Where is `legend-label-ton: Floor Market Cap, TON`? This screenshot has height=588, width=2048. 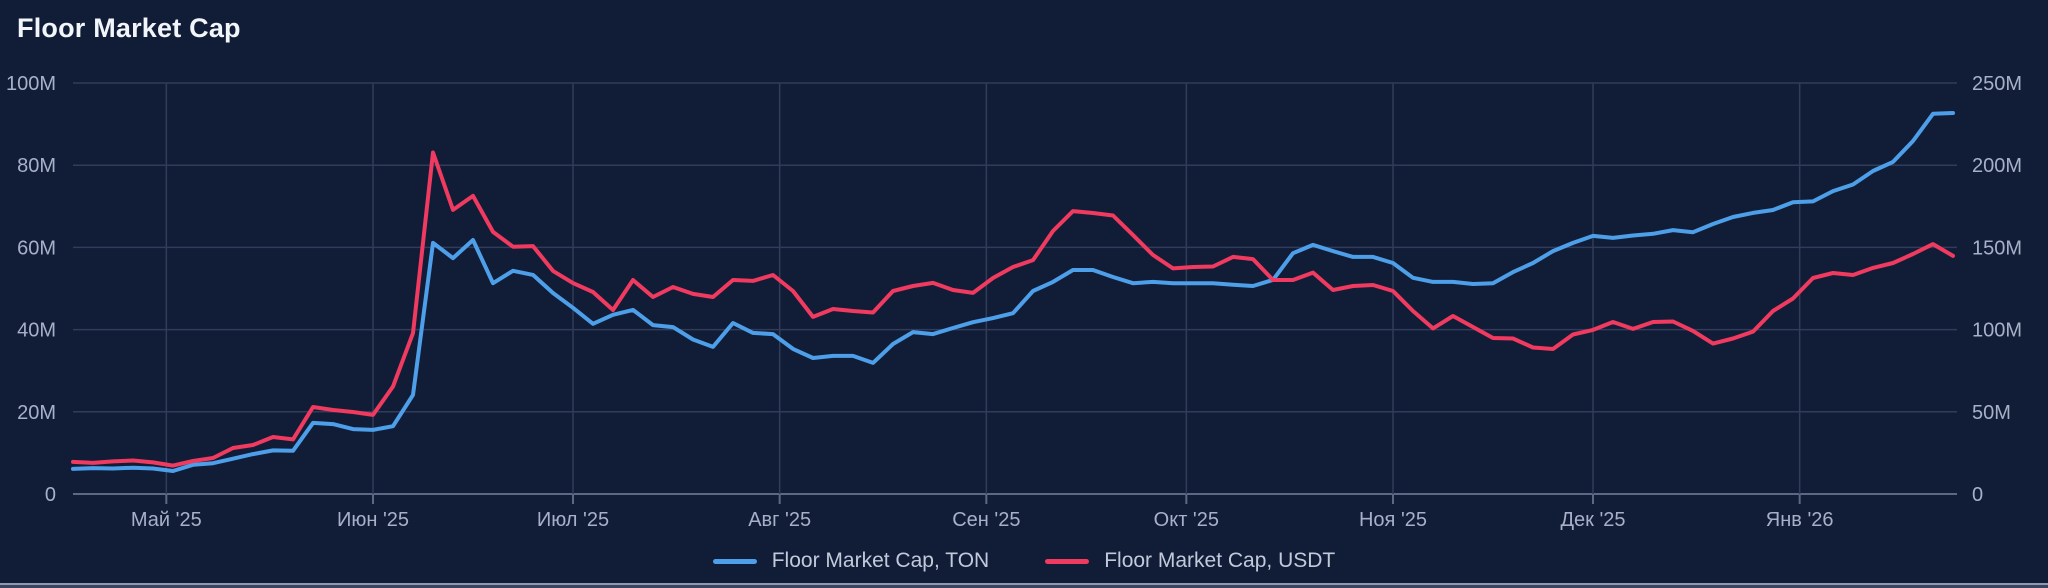 legend-label-ton: Floor Market Cap, TON is located at coordinates (880, 560).